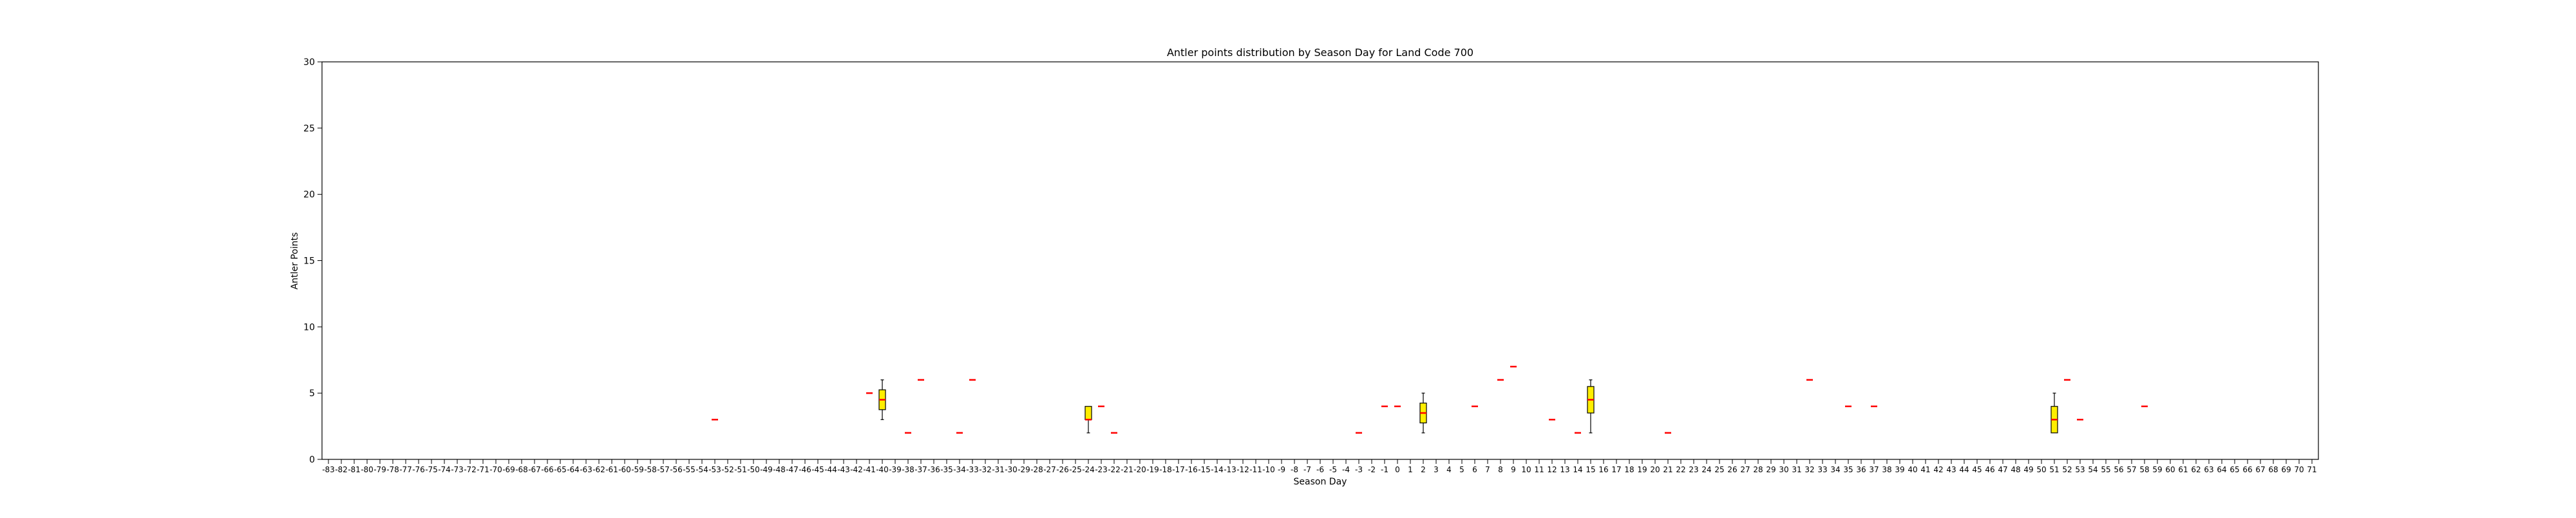  What do you see at coordinates (1165, 469) in the screenshot?
I see `x-tick-label: -18` at bounding box center [1165, 469].